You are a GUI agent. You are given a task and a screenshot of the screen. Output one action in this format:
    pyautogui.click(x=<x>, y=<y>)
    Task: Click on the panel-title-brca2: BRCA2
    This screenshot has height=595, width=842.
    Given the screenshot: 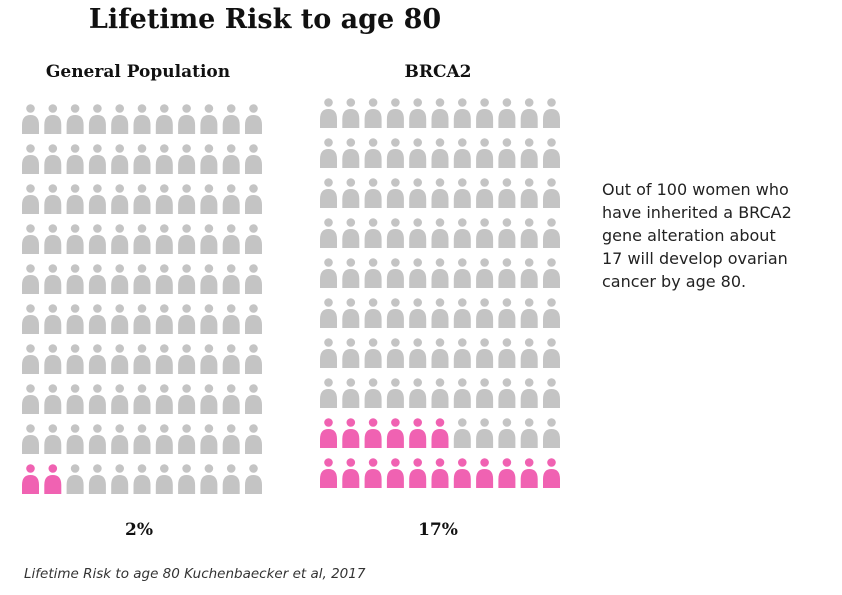 What is the action you would take?
    pyautogui.click(x=438, y=72)
    